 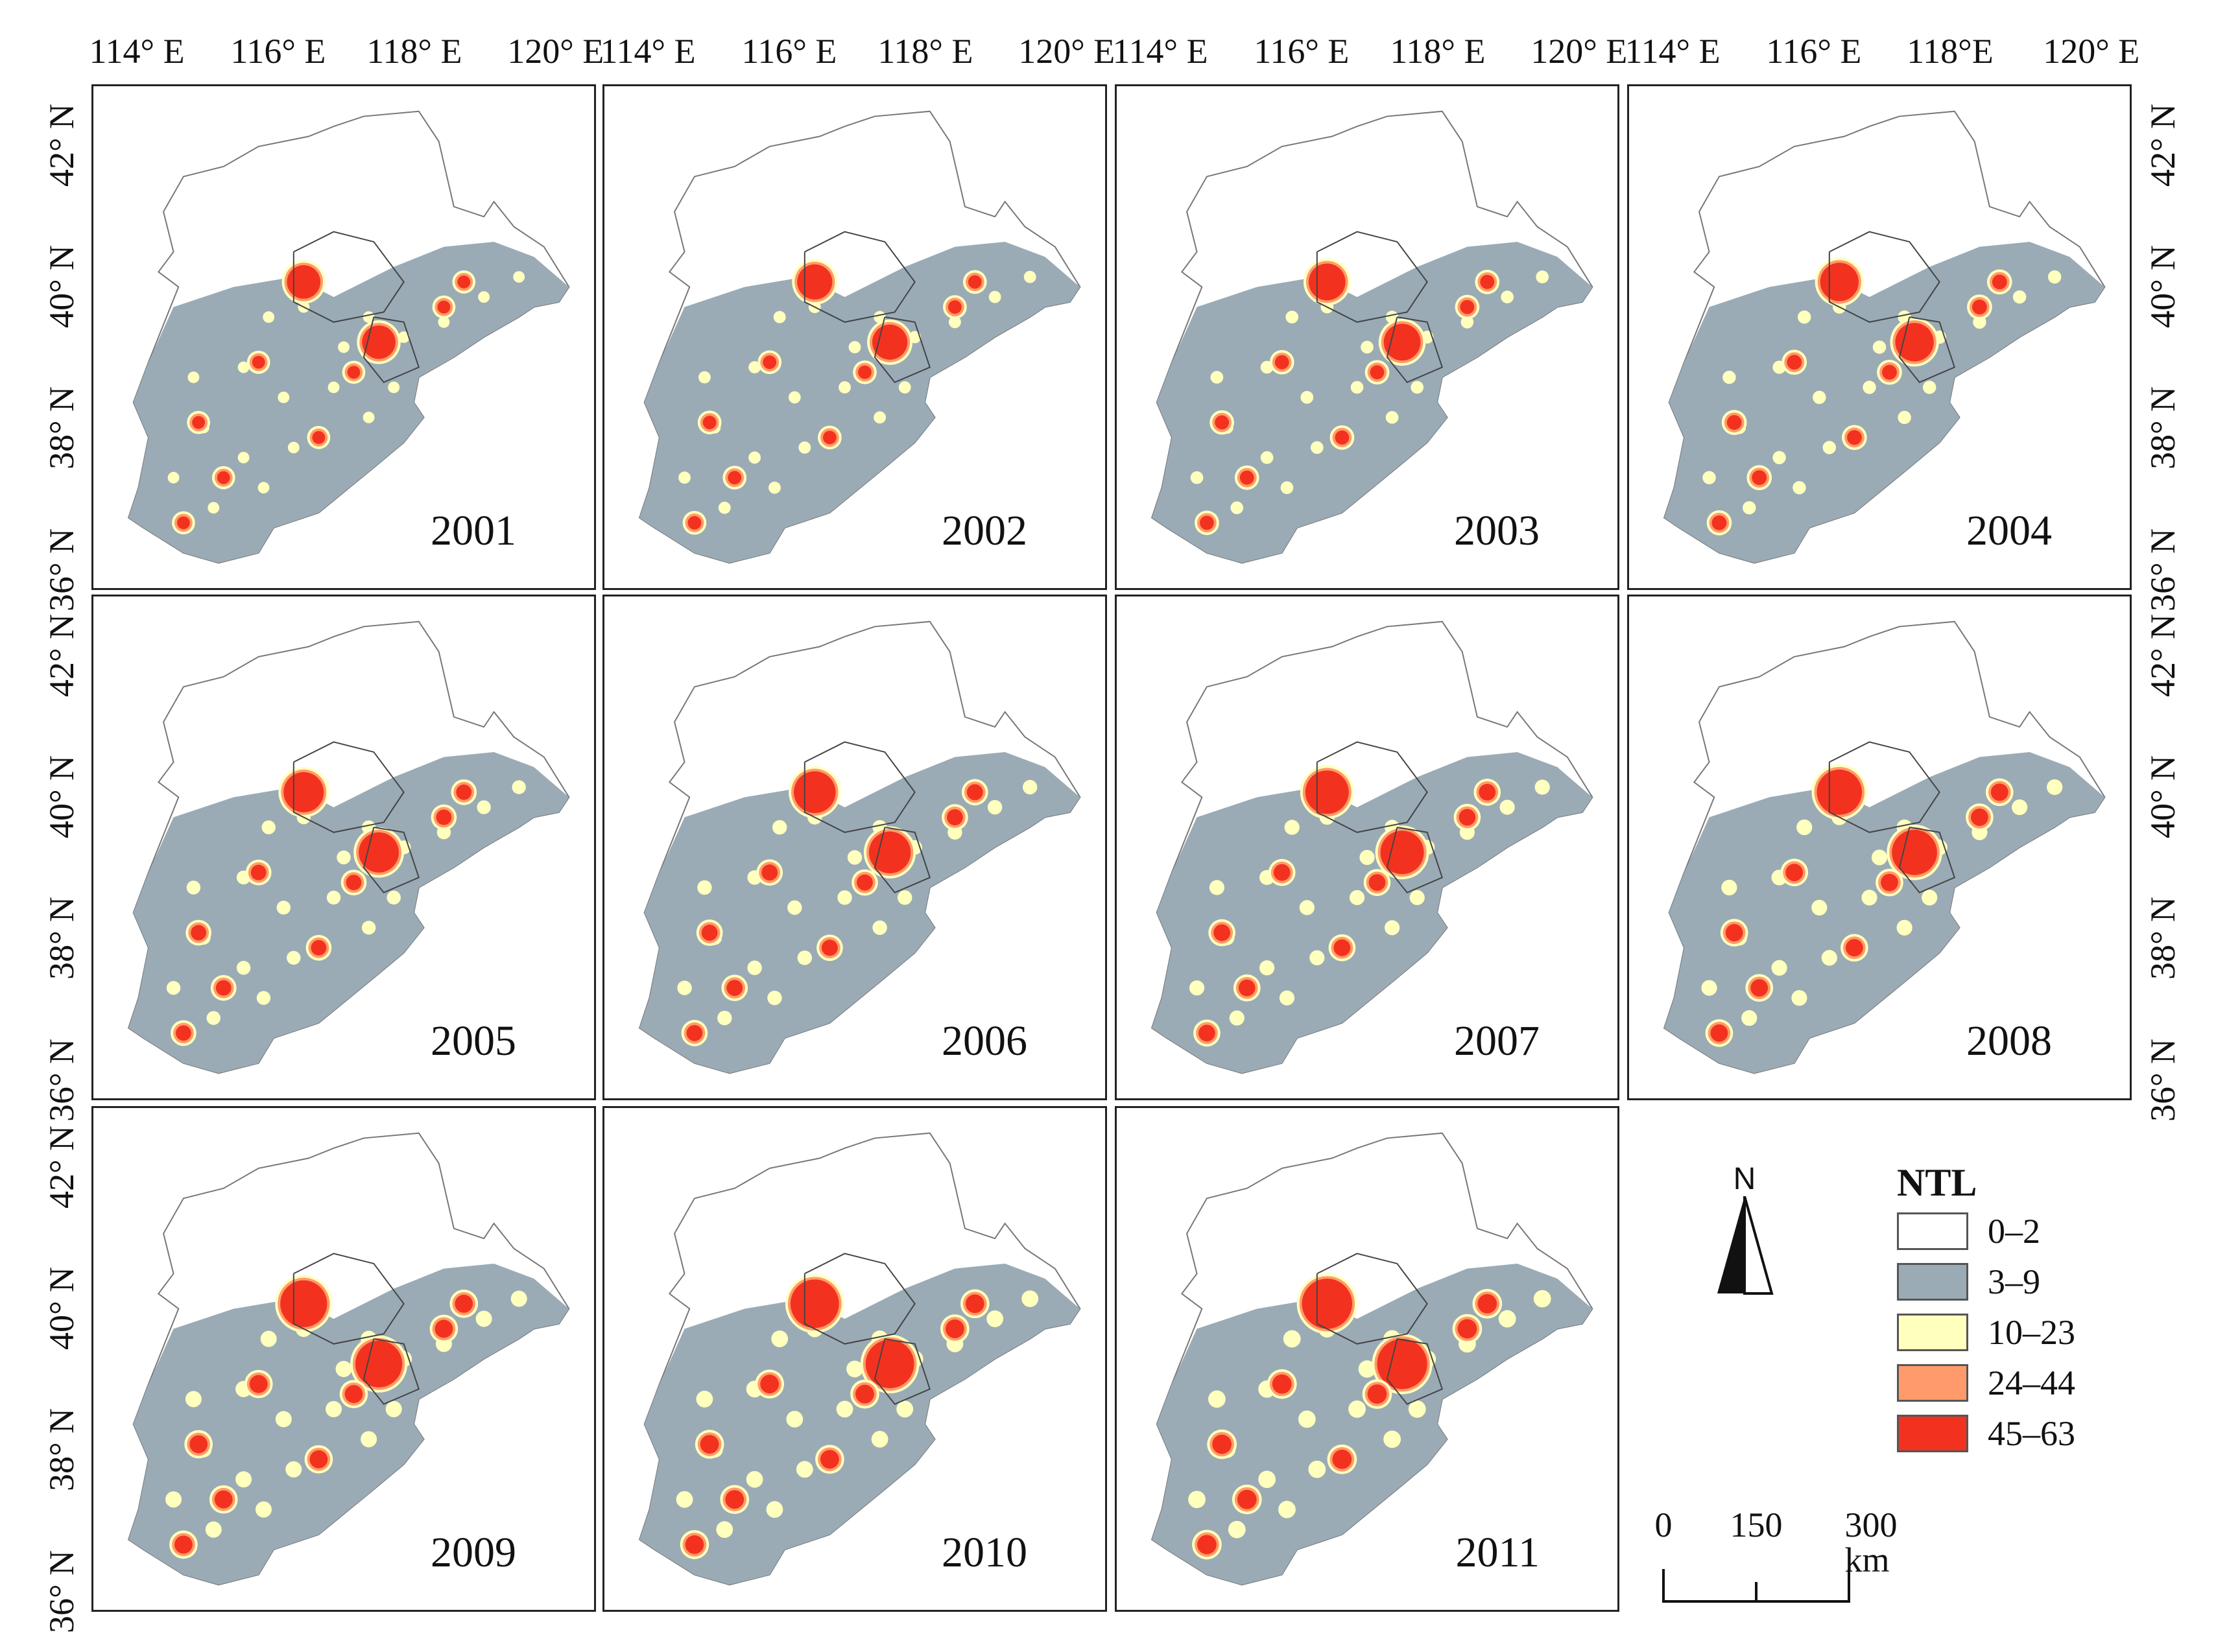 I want to click on map-panel-2006: 2006, so click(x=854, y=847).